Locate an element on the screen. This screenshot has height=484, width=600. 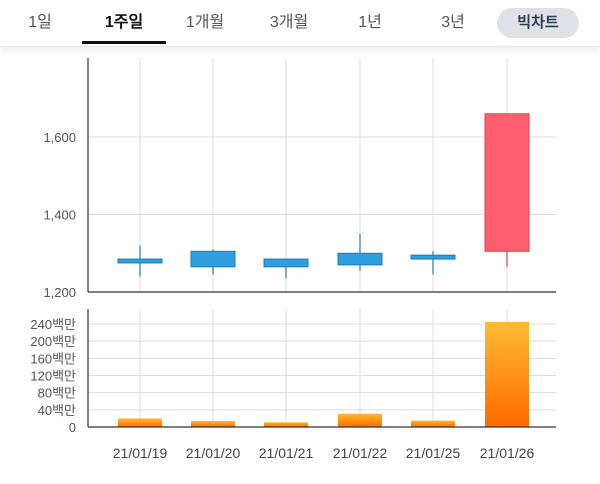
volume-tick-label: 200백만 is located at coordinates (53, 341).